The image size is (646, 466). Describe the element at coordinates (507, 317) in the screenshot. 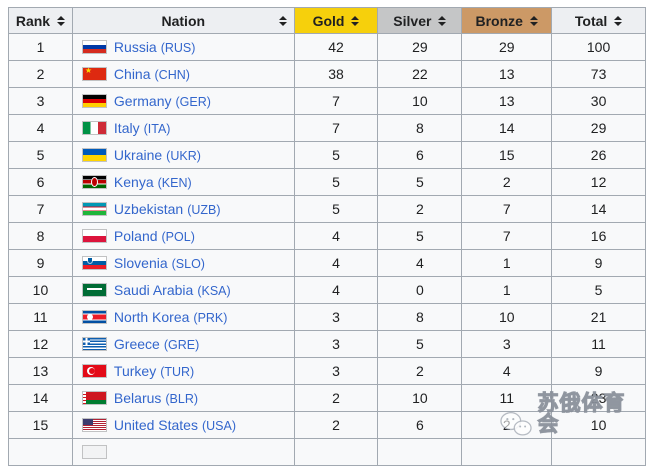

I see `bronze-cell: 10` at that location.